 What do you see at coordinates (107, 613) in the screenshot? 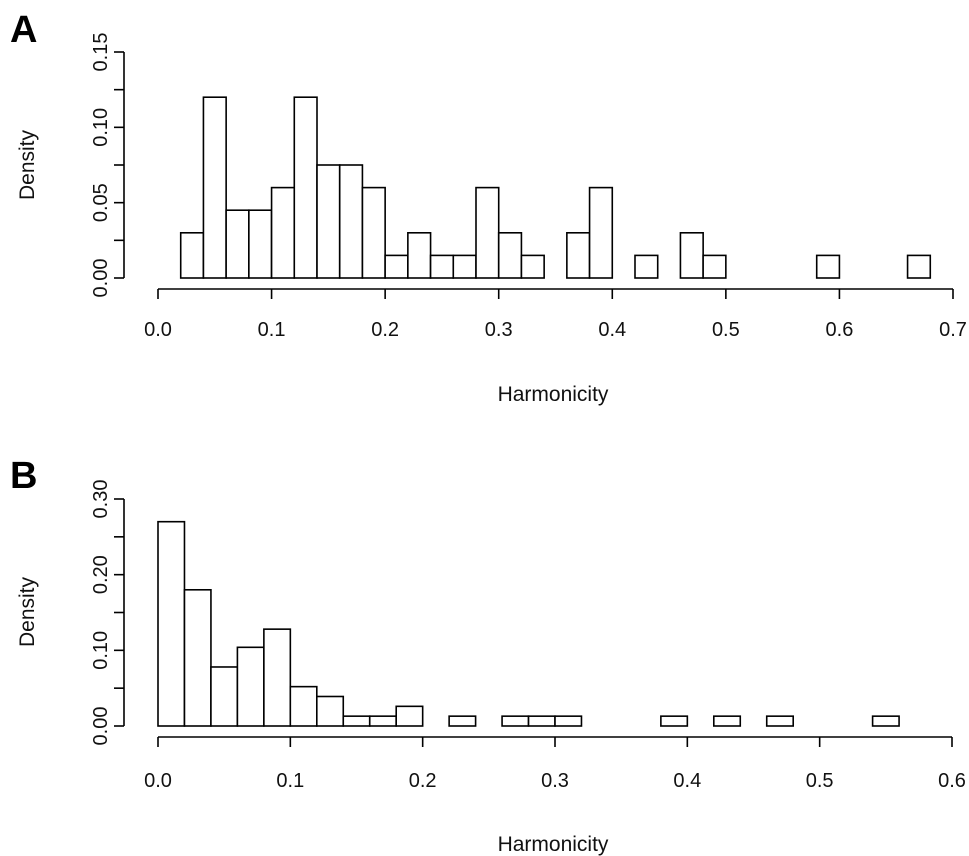
I see `y-axis-b: 0.00 0.10 0.20 0.30` at bounding box center [107, 613].